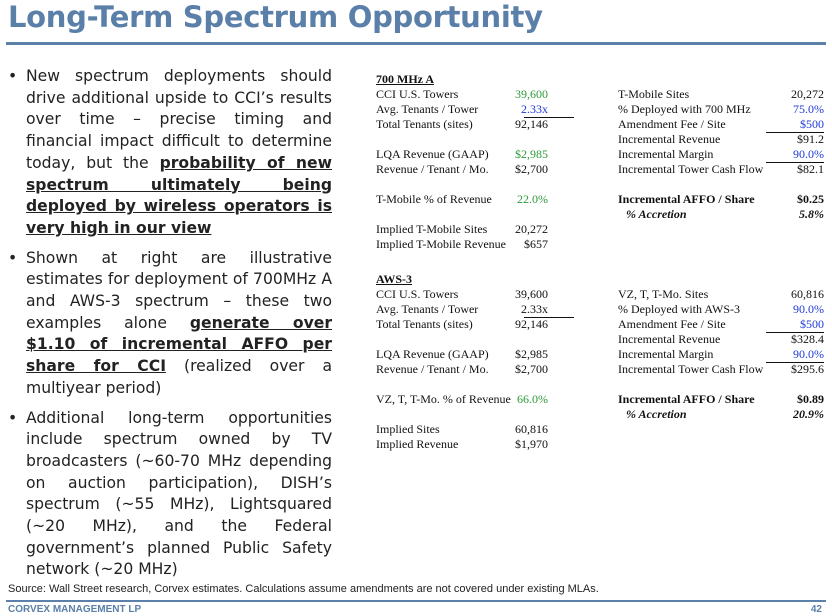 The width and height of the screenshot is (832, 616). What do you see at coordinates (663, 294) in the screenshot?
I see `sites-label: VZ, T, T-Mo. Sites` at bounding box center [663, 294].